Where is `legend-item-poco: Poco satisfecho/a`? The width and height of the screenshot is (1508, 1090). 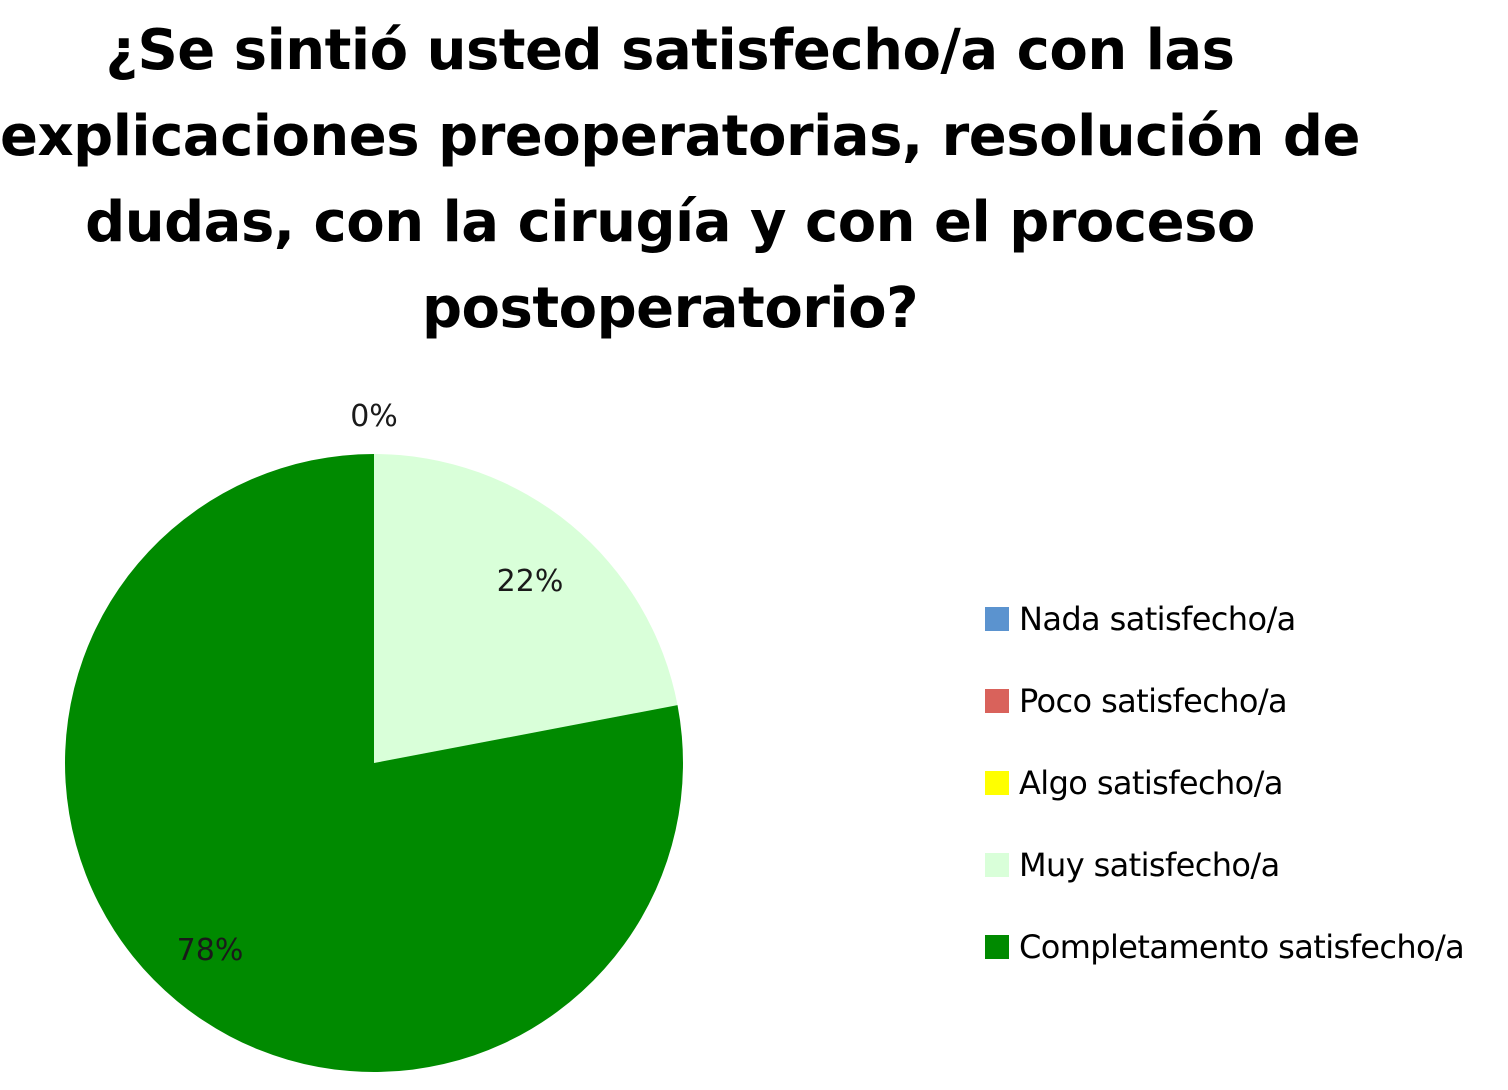
legend-item-poco: Poco satisfecho/a is located at coordinates (1245, 701).